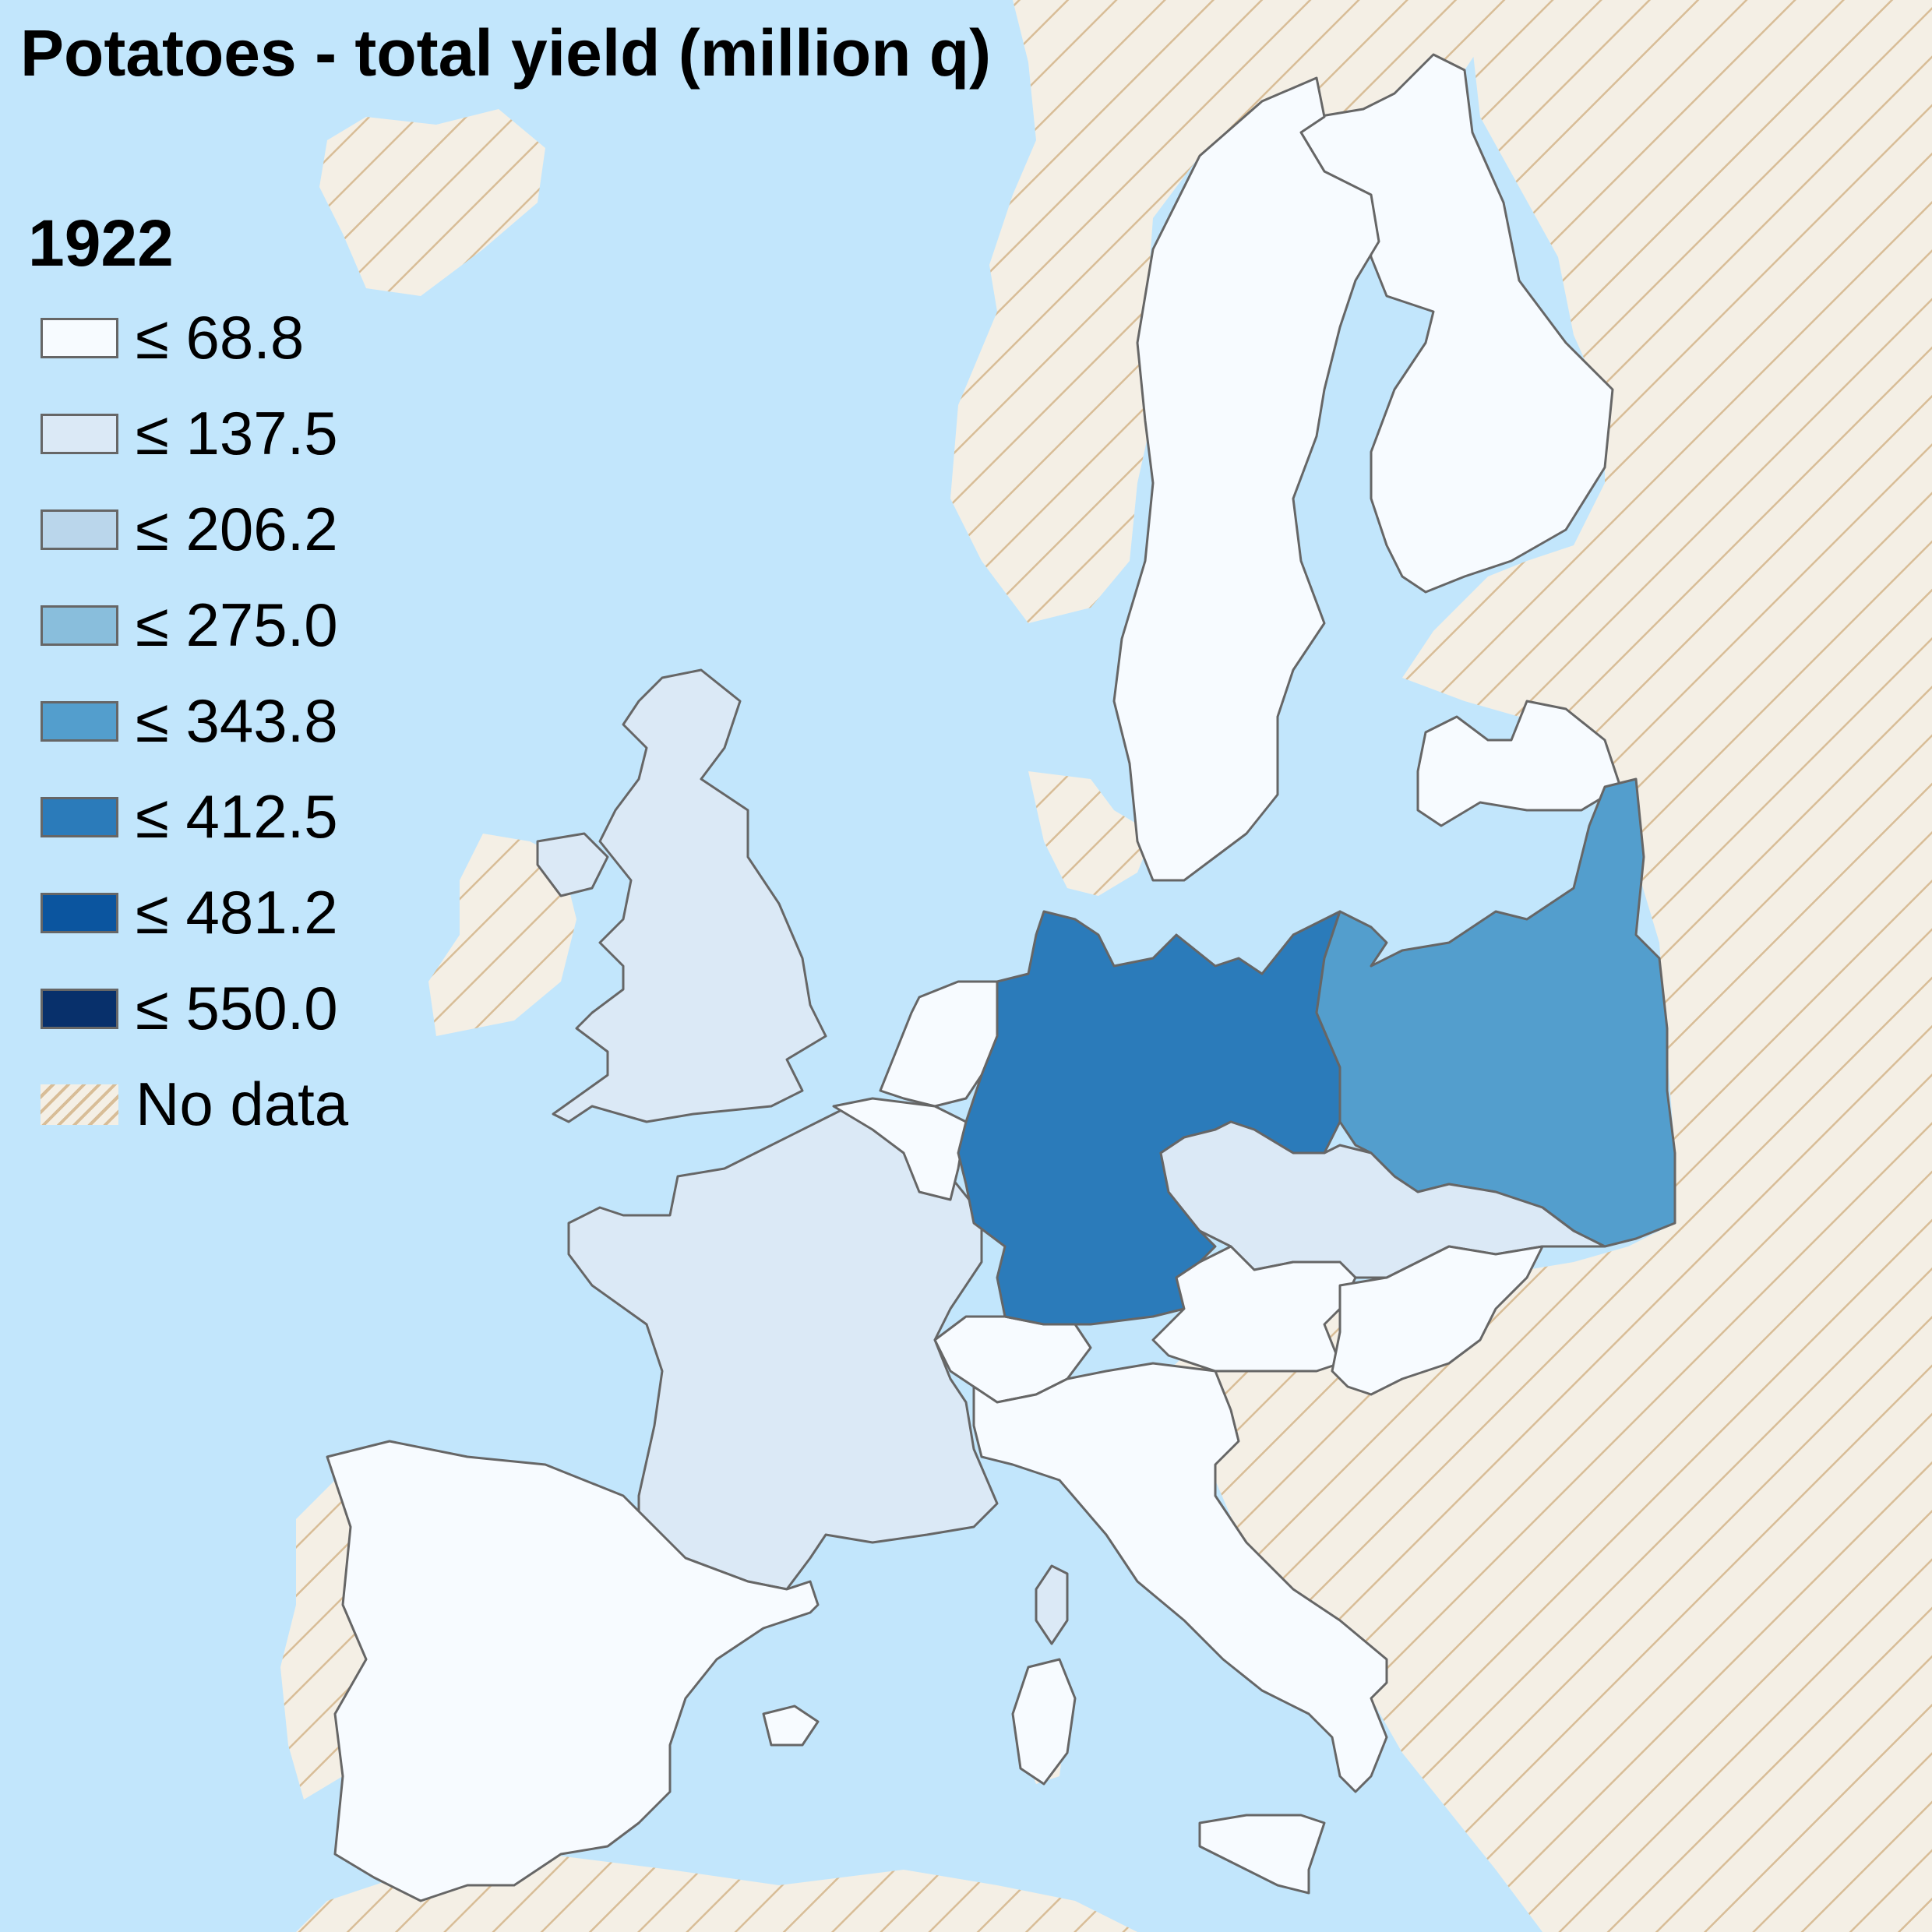  I want to click on legend-label: ≤ 206.2, so click(237, 529).